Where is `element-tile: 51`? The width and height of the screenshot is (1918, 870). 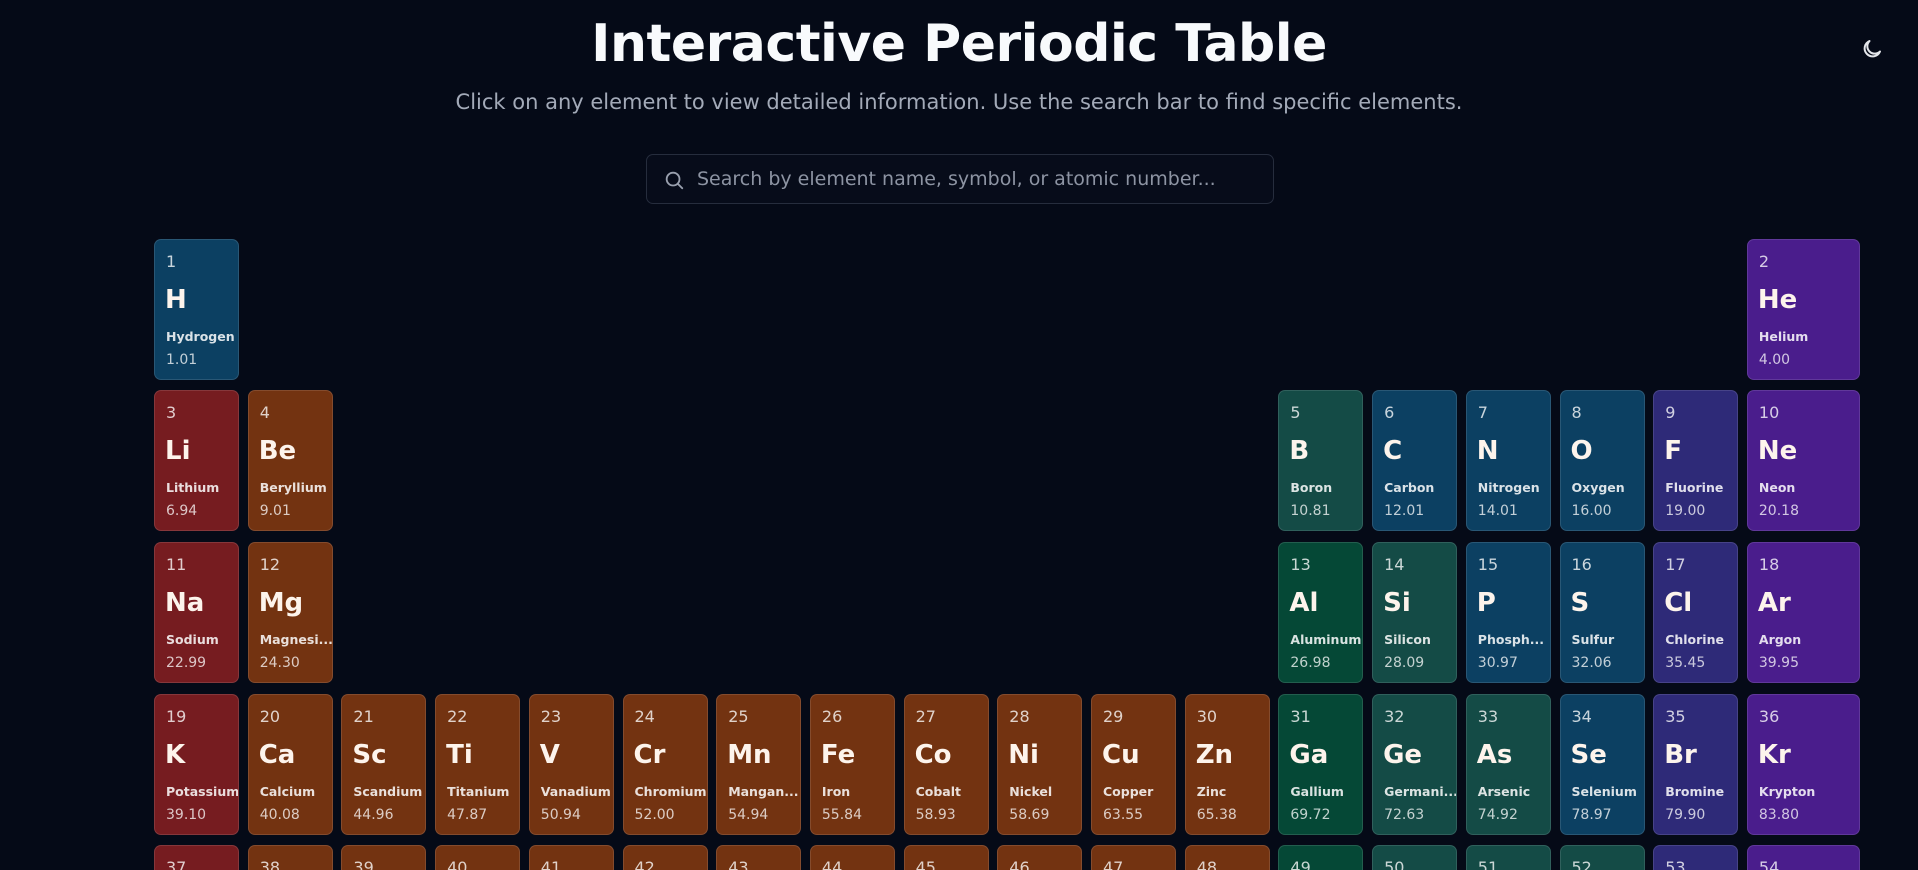 element-tile: 51 is located at coordinates (1508, 857).